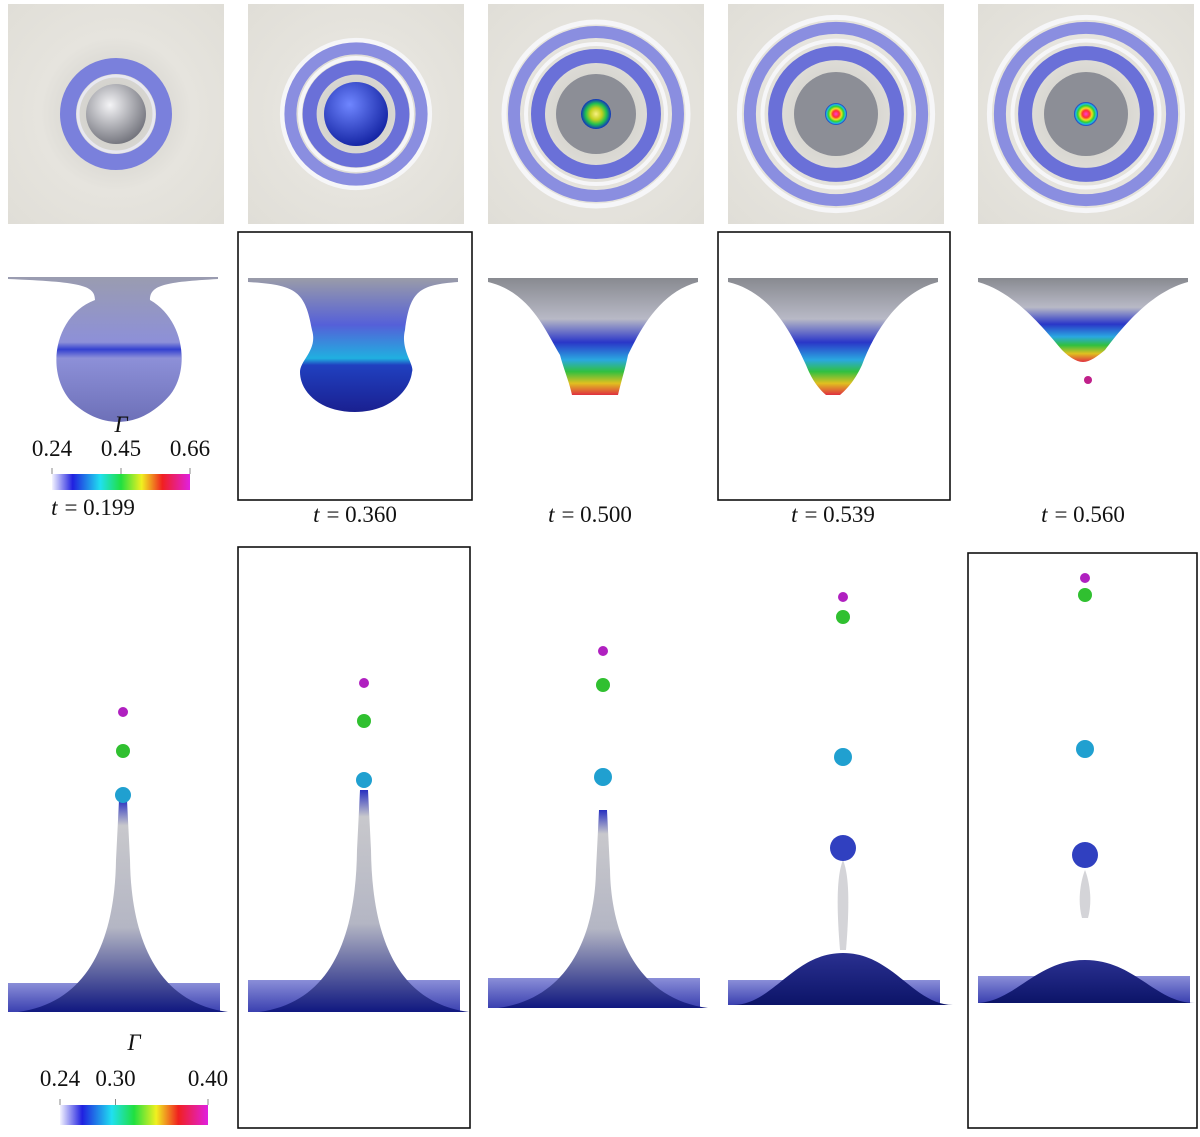 This screenshot has height=1137, width=1200. Describe the element at coordinates (121, 448) in the screenshot. I see `colorbar-tick-label: 0.45` at that location.